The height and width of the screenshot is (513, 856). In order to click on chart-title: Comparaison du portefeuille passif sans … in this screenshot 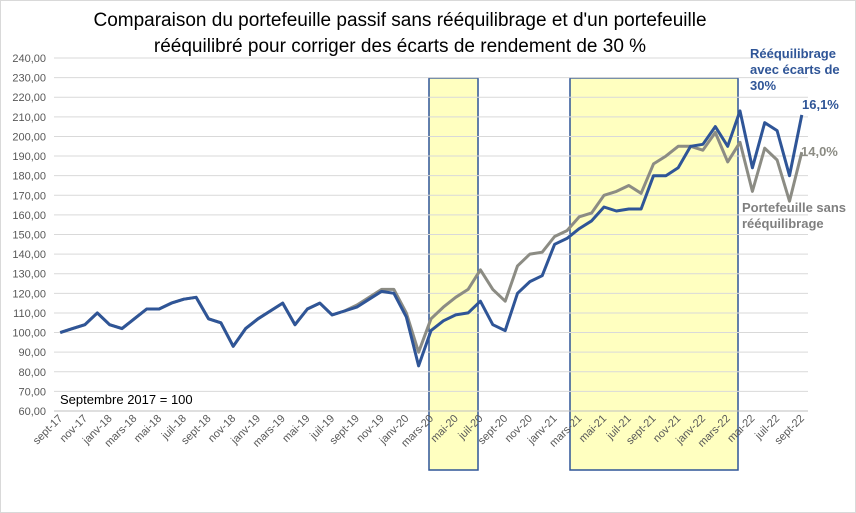, I will do `click(400, 33)`.